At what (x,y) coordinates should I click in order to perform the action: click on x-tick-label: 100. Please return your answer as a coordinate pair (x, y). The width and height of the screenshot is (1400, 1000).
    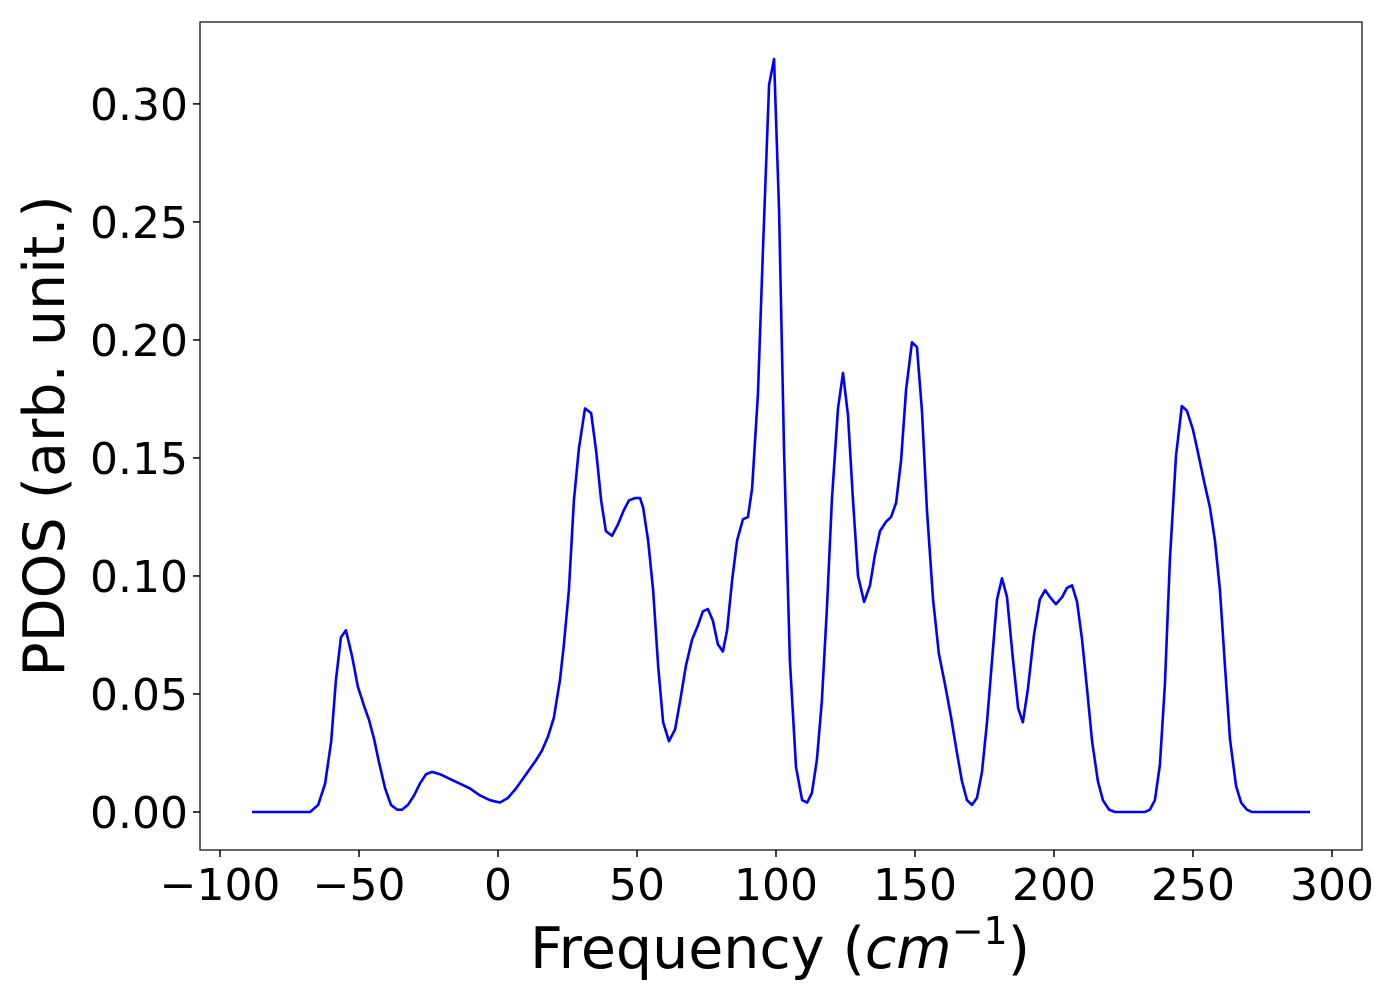
    Looking at the image, I should click on (776, 885).